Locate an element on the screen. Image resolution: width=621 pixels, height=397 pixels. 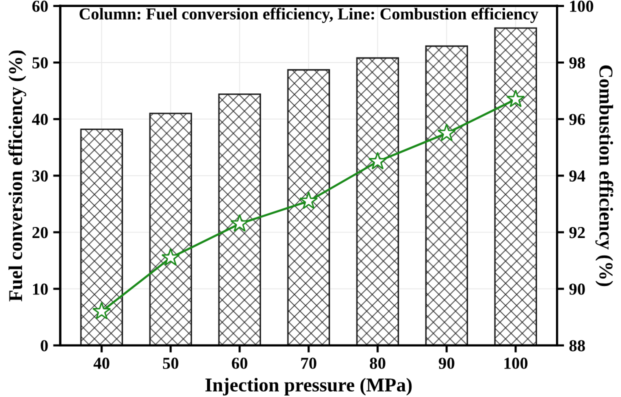
y2-tick-label: 92 is located at coordinates (577, 232).